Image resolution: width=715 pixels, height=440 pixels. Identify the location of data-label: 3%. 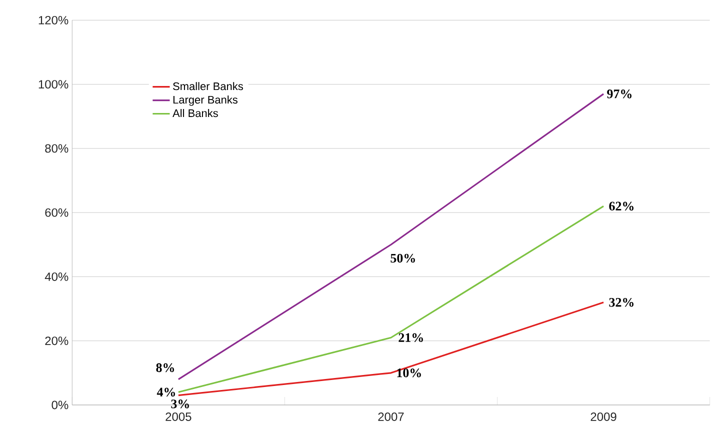
(180, 403).